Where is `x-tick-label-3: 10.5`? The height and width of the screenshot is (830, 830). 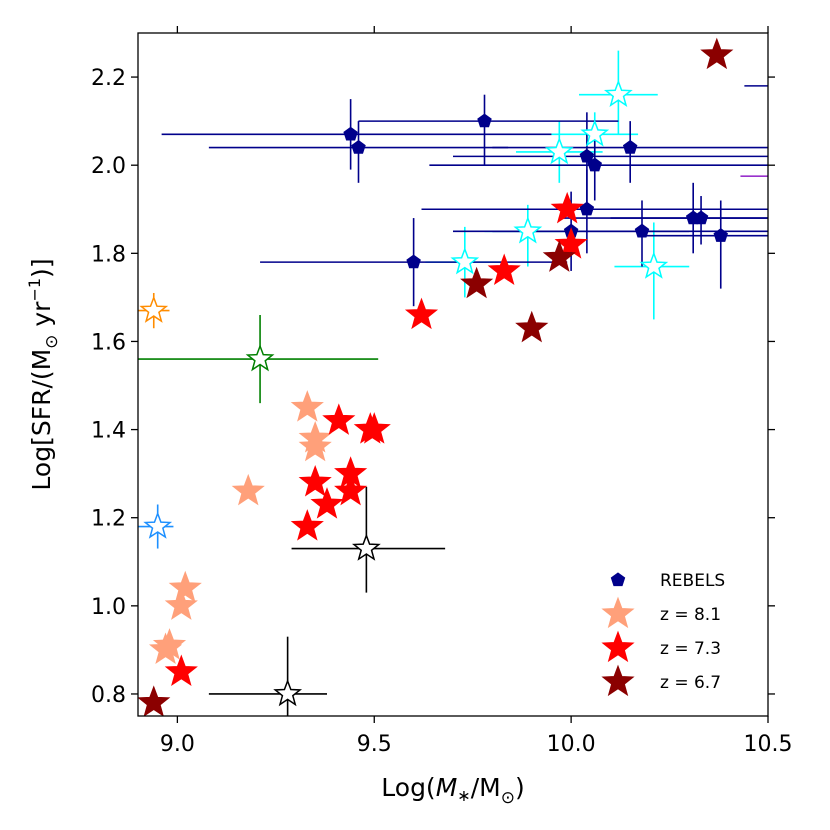 x-tick-label-3: 10.5 is located at coordinates (768, 744).